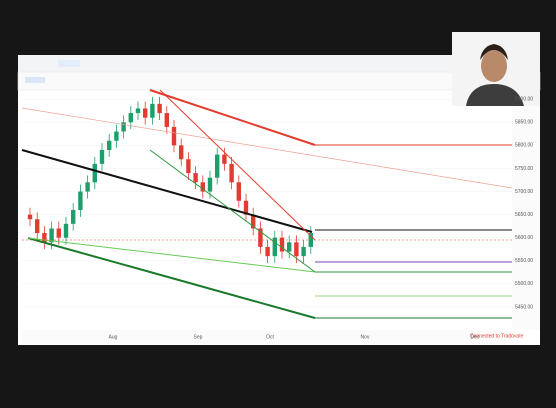  I want to click on y-tick-label: 5650.00, so click(524, 215).